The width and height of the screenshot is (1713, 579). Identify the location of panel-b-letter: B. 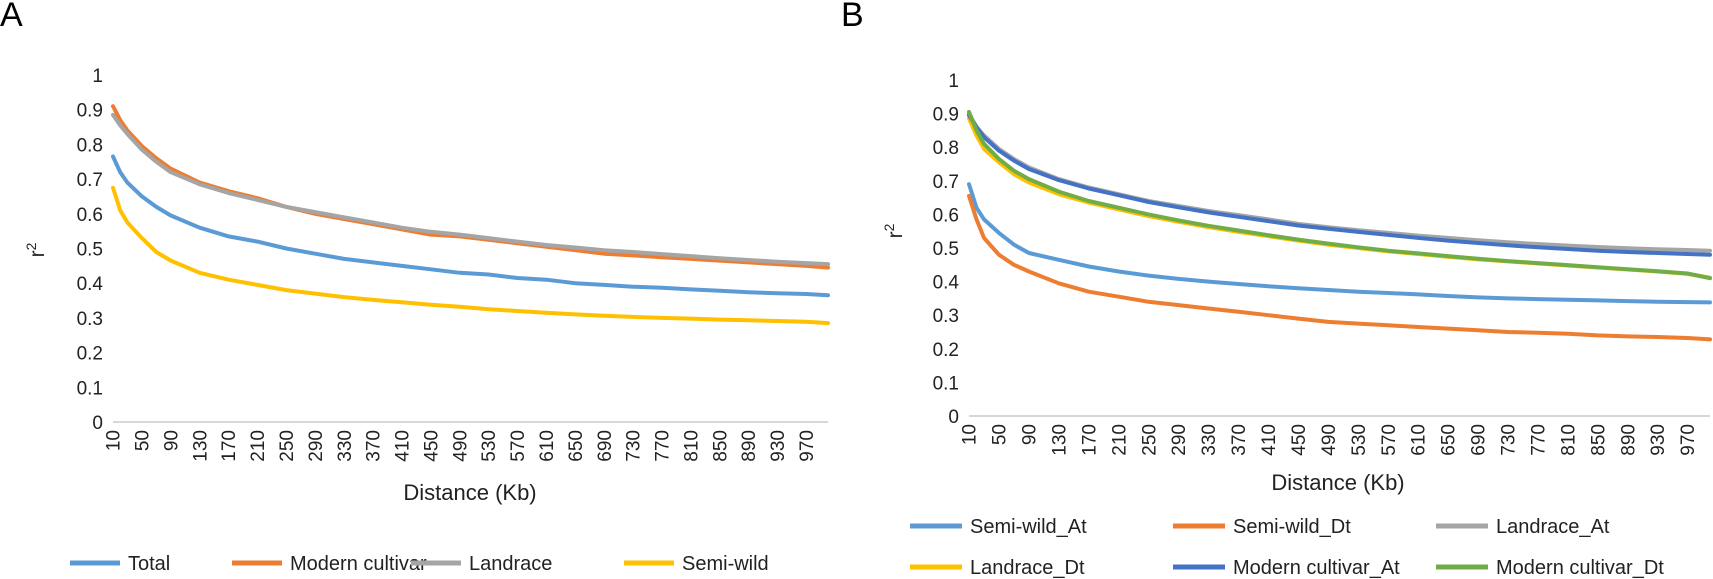
(852, 17).